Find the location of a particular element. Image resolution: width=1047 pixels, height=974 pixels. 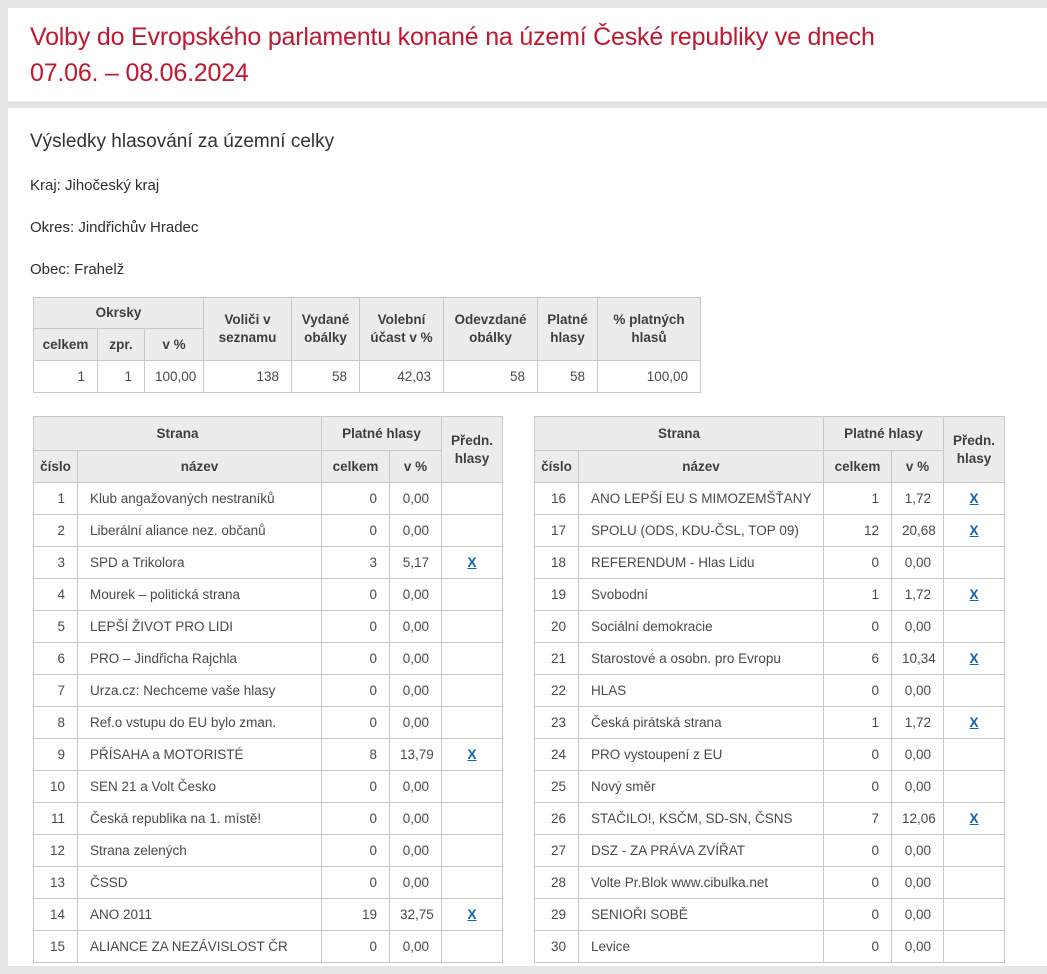

party-name: Svobodní is located at coordinates (701, 594).